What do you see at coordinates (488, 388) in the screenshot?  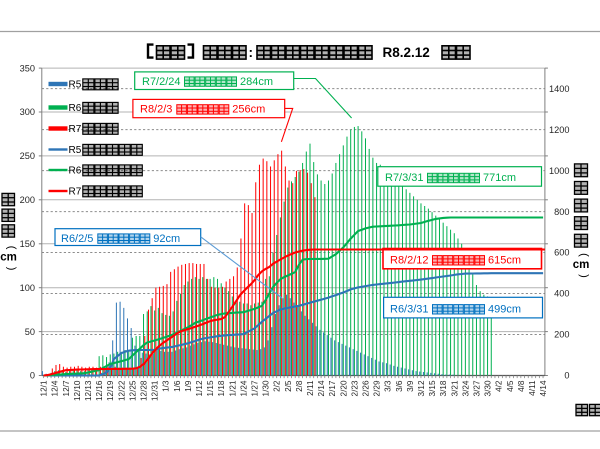 I see `svg-text: 3/30` at bounding box center [488, 388].